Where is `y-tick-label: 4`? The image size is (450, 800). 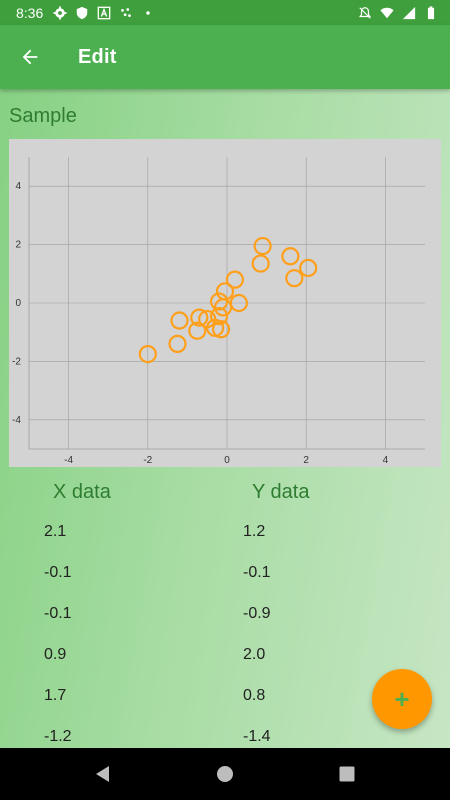 y-tick-label: 4 is located at coordinates (18, 186).